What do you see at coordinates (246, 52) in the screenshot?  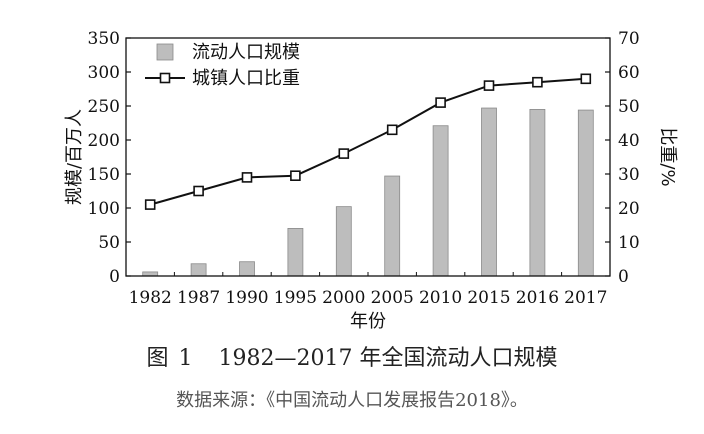 I see `legend-bar-label: 流动人口规模` at bounding box center [246, 52].